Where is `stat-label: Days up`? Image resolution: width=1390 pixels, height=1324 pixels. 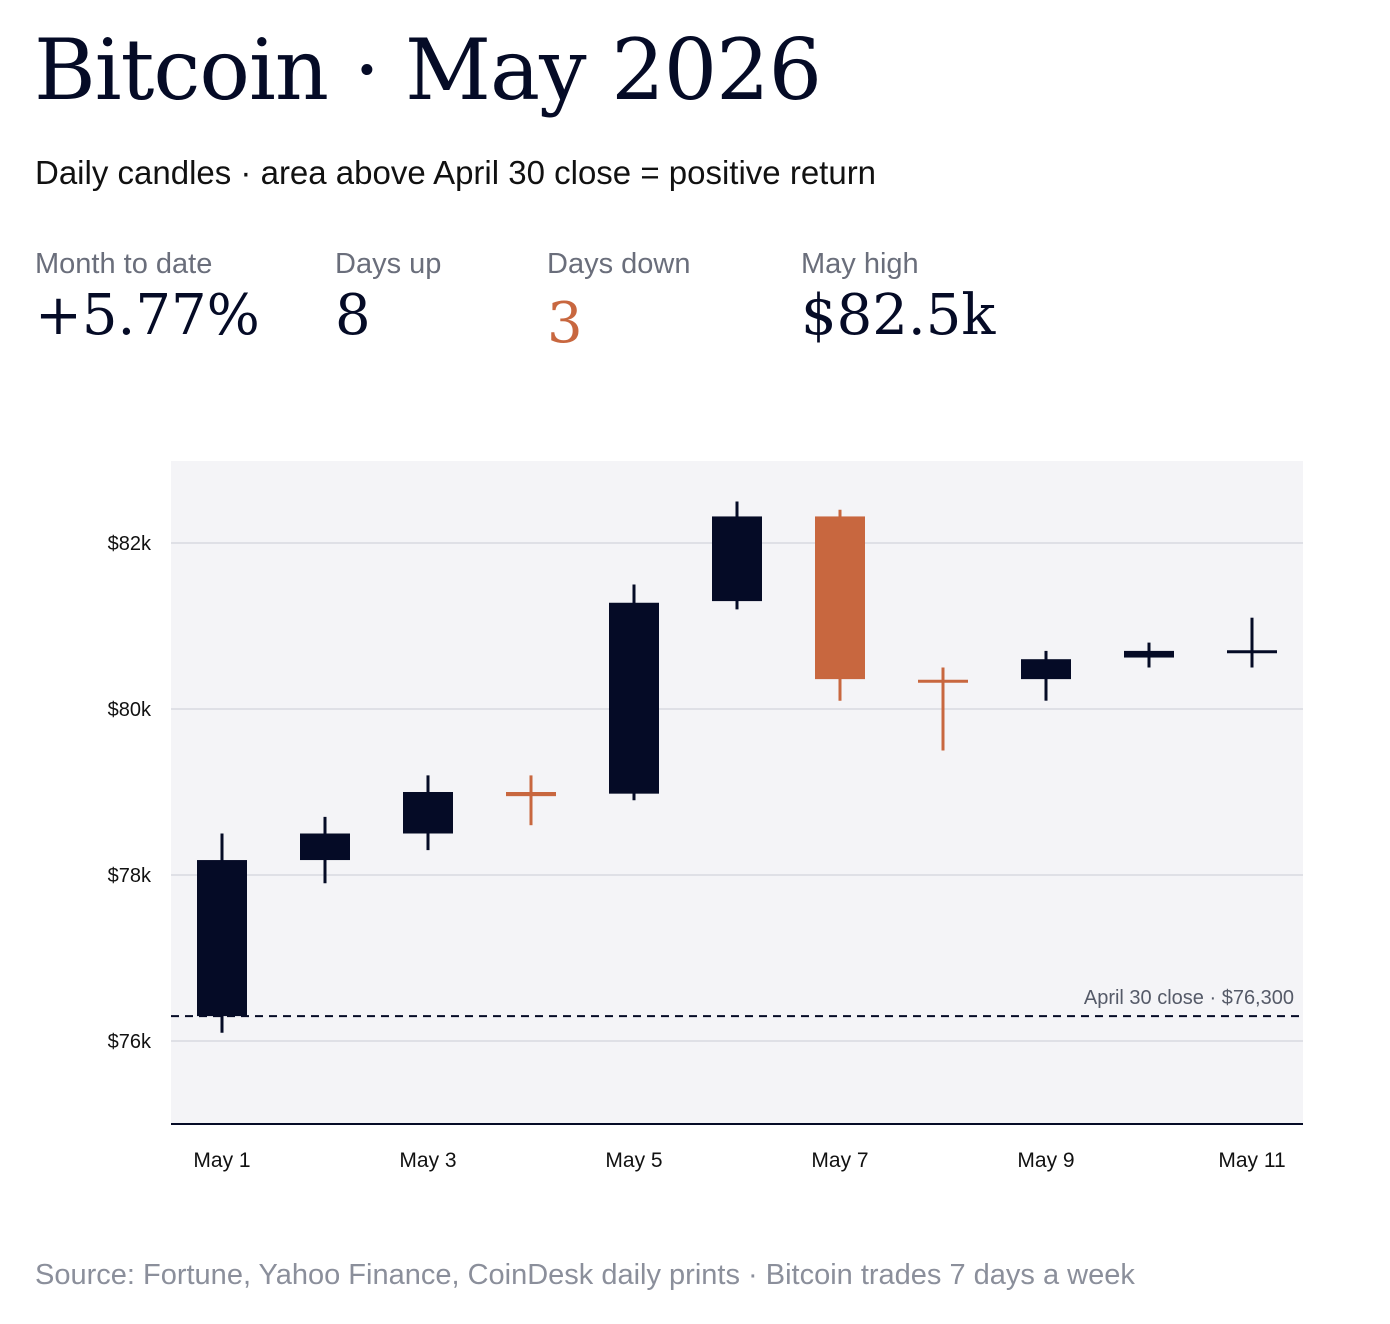
stat-label: Days up is located at coordinates (388, 264).